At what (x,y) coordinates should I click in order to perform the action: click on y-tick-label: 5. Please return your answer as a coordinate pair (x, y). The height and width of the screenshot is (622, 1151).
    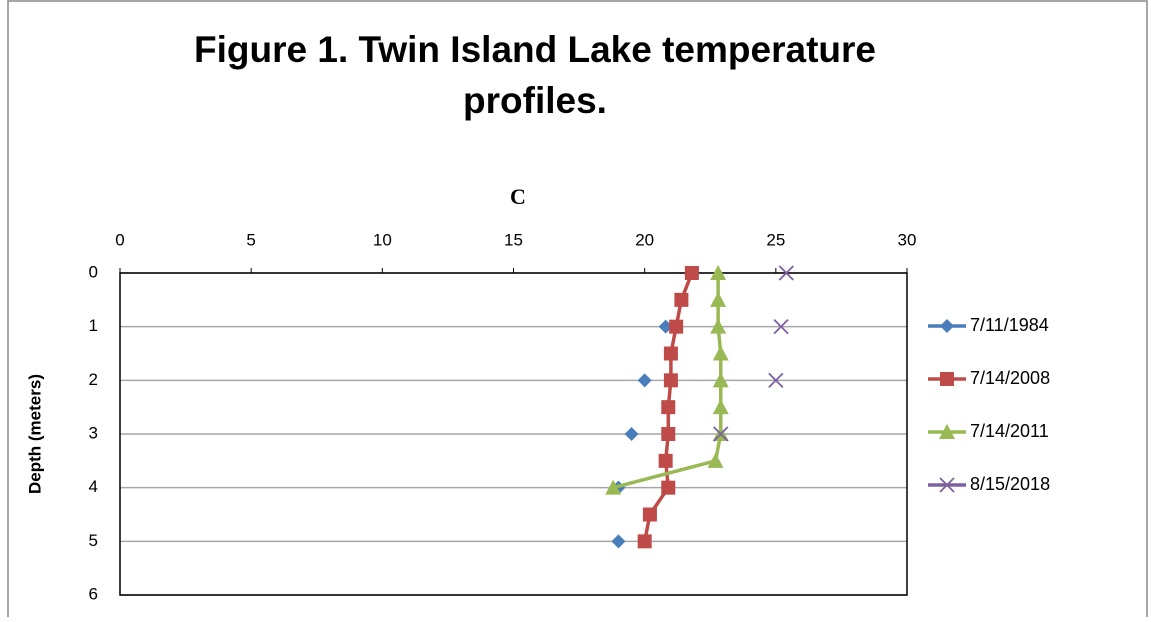
    Looking at the image, I should click on (93, 540).